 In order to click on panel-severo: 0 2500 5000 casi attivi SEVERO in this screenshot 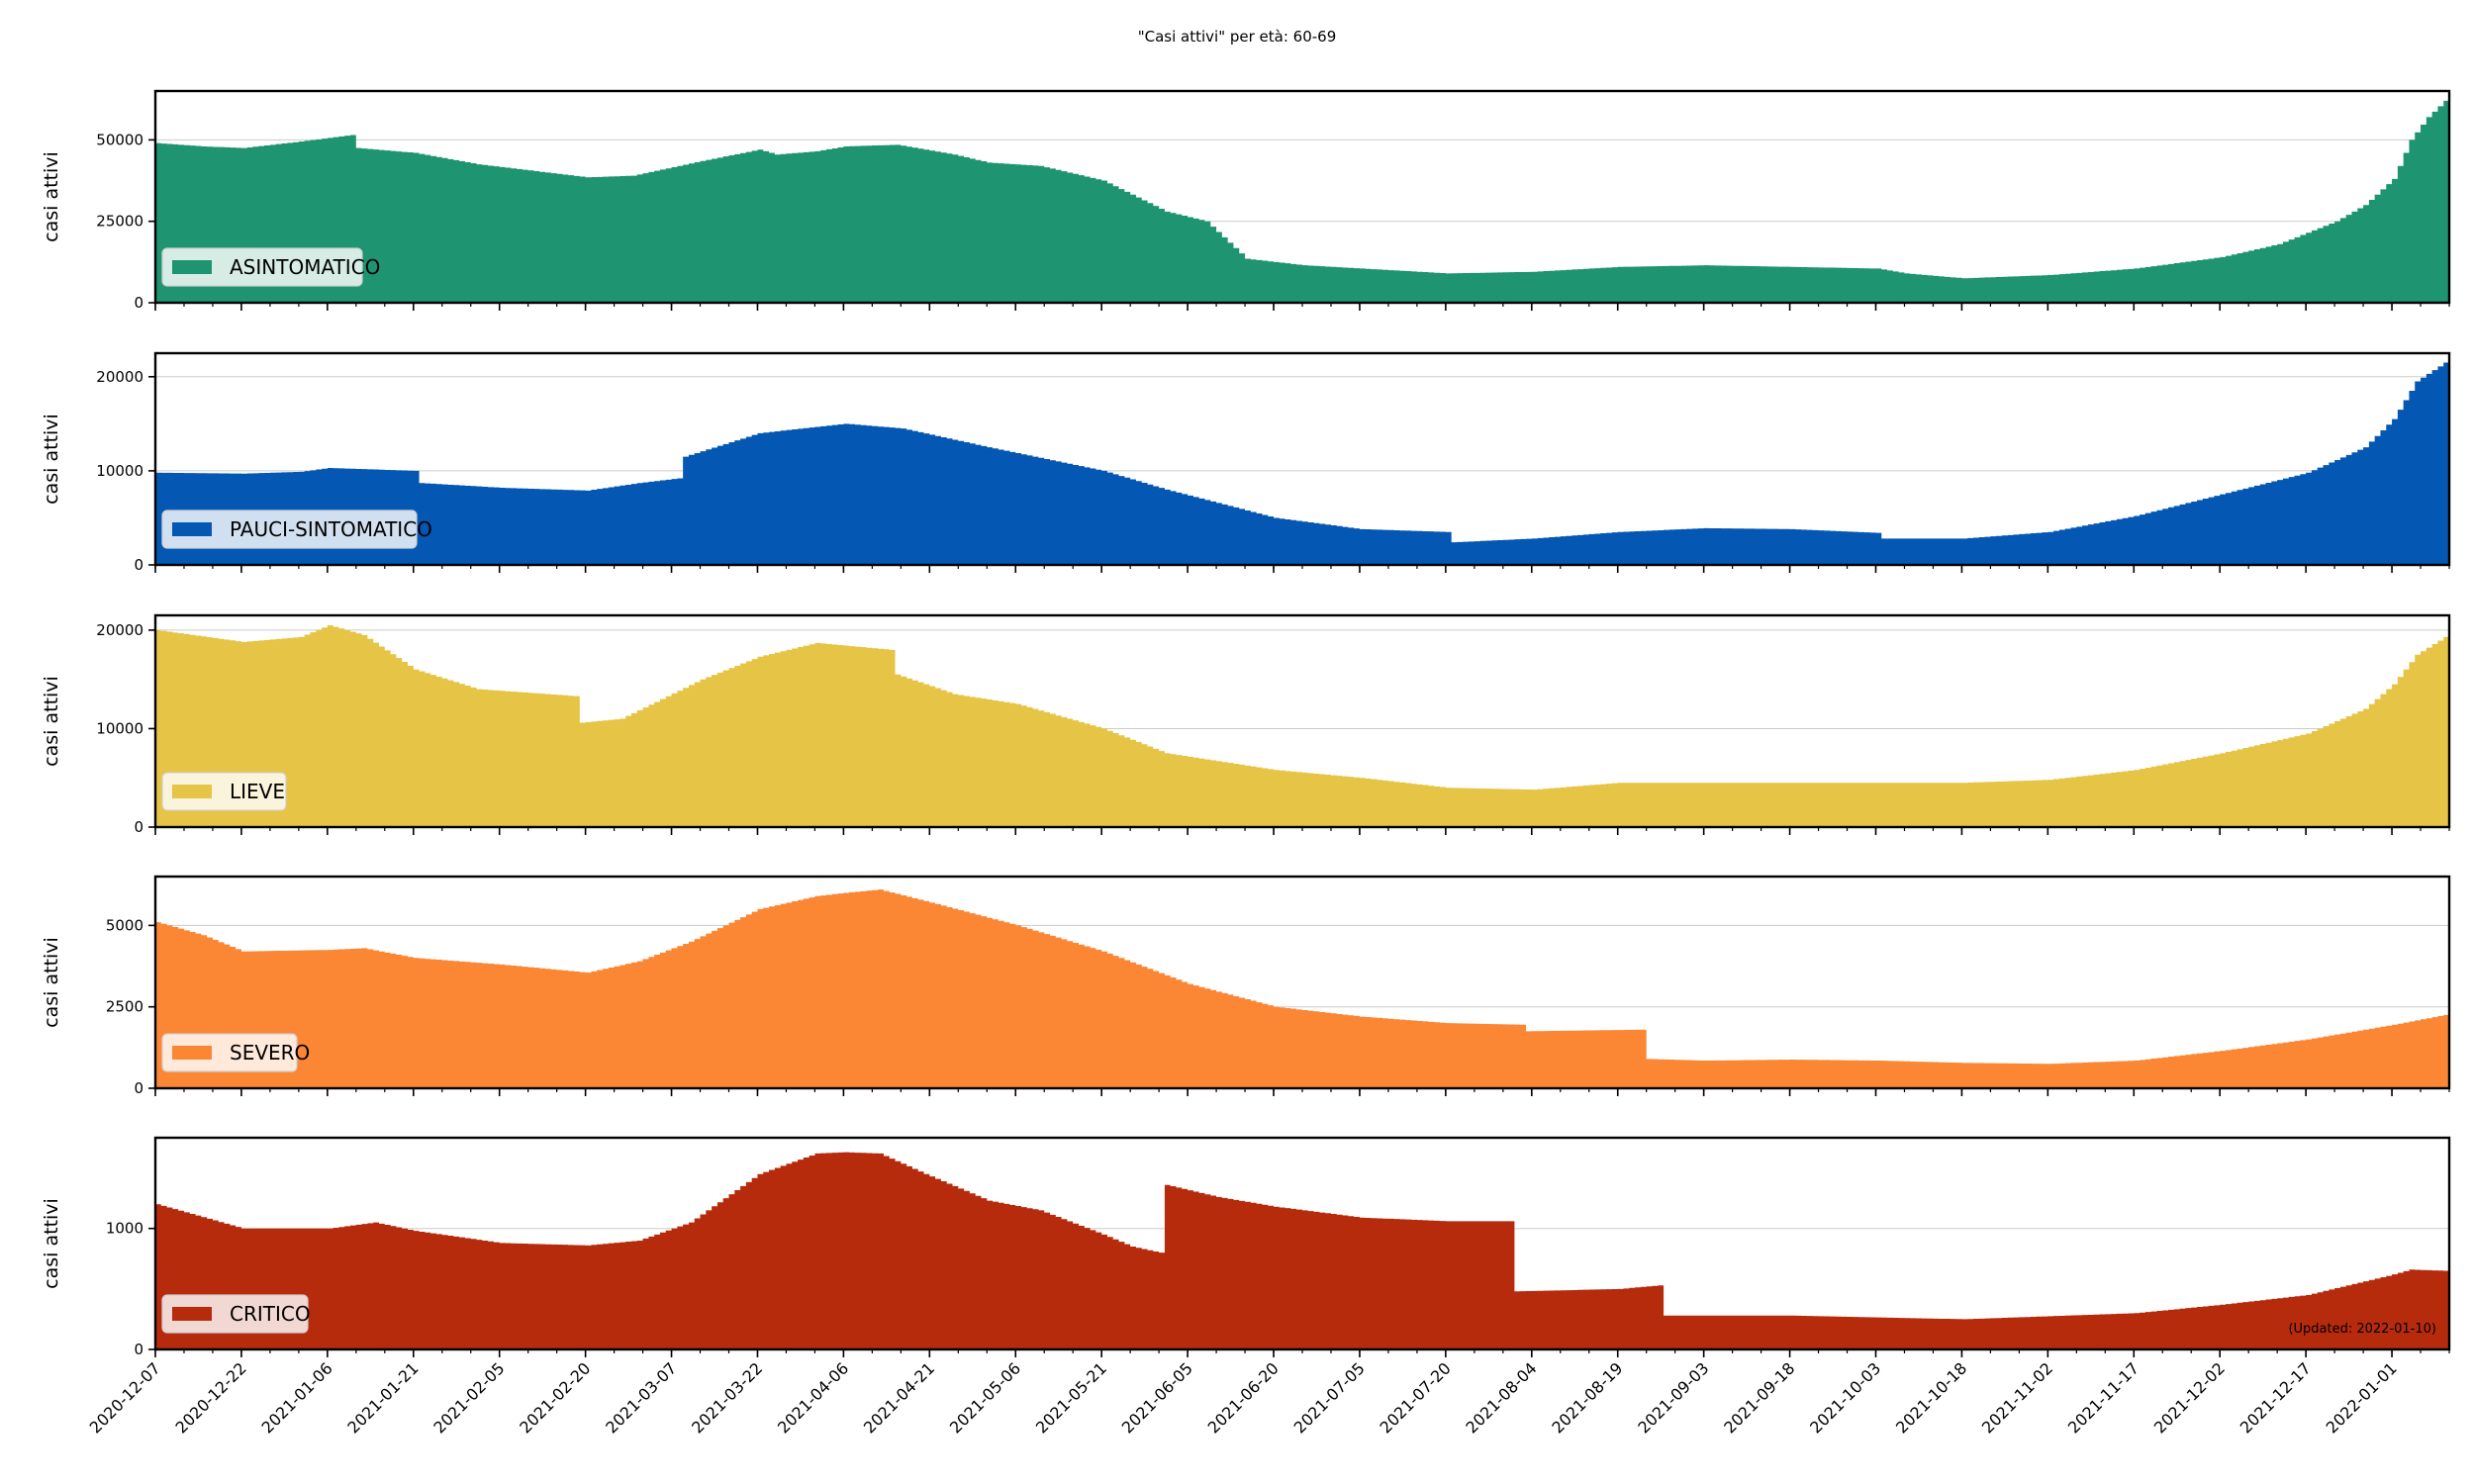, I will do `click(1246, 986)`.